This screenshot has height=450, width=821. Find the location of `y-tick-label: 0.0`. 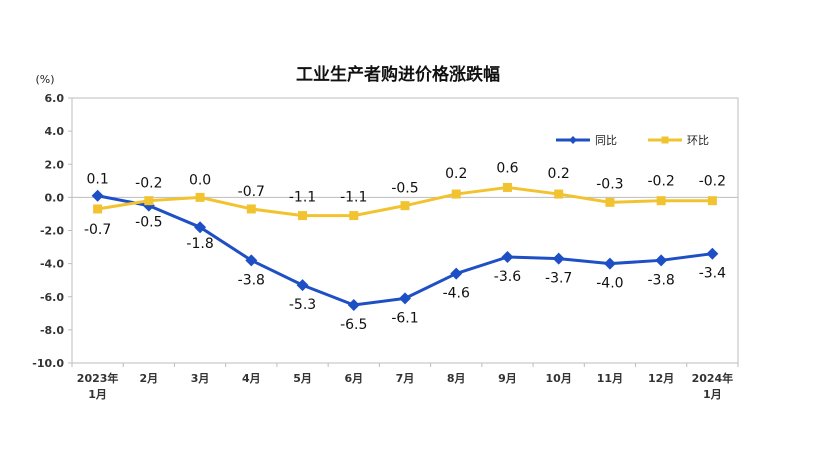

y-tick-label: 0.0 is located at coordinates (55, 197).